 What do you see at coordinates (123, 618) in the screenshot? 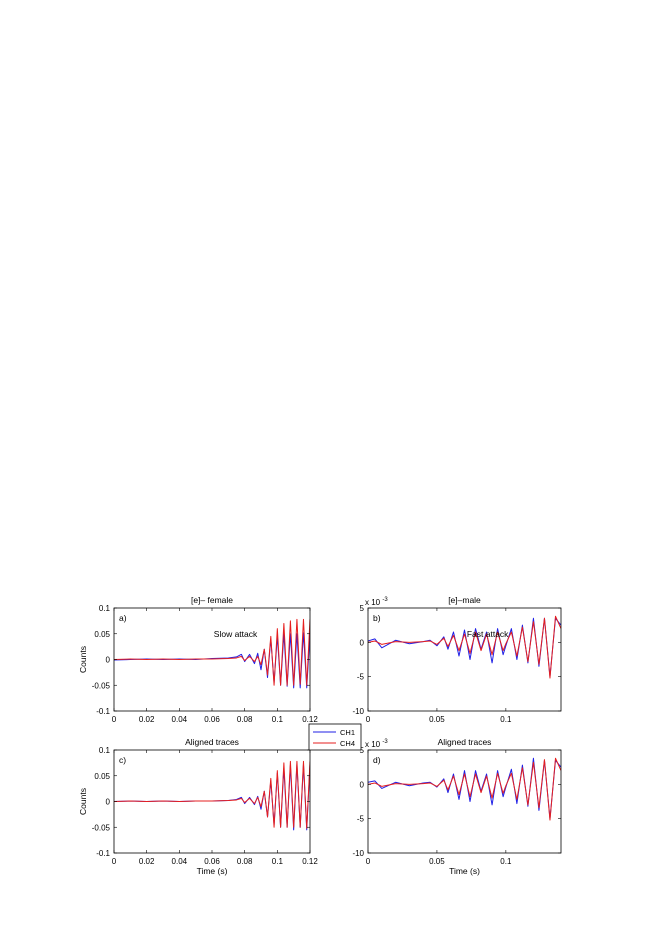
I see `panel-label: a)` at bounding box center [123, 618].